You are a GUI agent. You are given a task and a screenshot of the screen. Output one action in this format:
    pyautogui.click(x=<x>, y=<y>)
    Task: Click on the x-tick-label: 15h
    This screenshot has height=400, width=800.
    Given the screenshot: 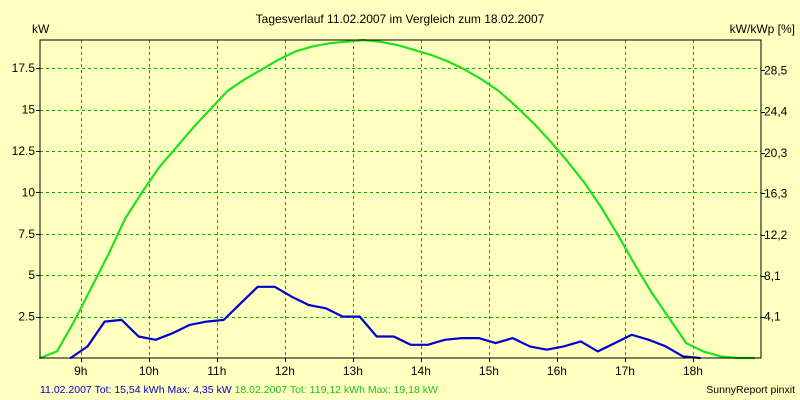 What is the action you would take?
    pyautogui.click(x=489, y=371)
    